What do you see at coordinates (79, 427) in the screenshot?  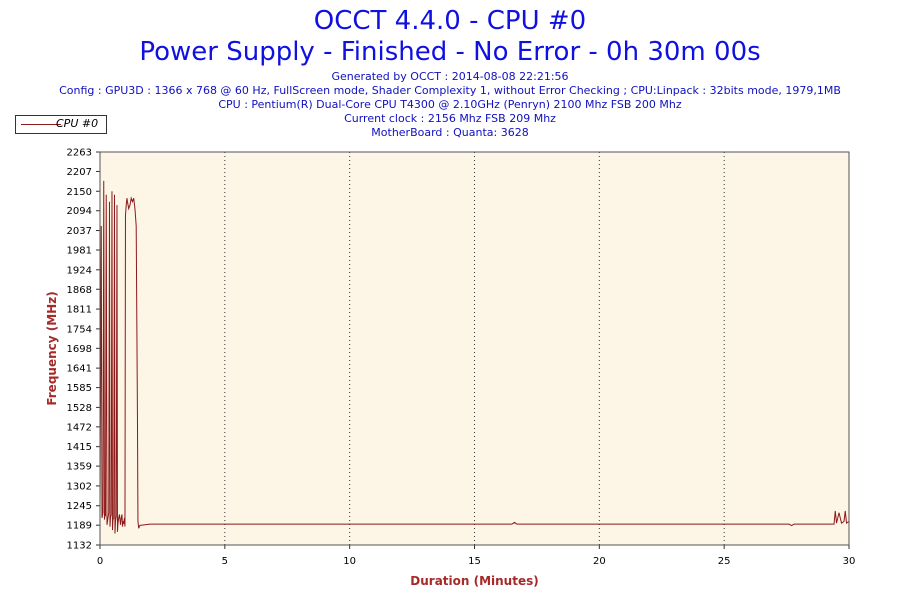 I see `y-tick-label: 1472` at bounding box center [79, 427].